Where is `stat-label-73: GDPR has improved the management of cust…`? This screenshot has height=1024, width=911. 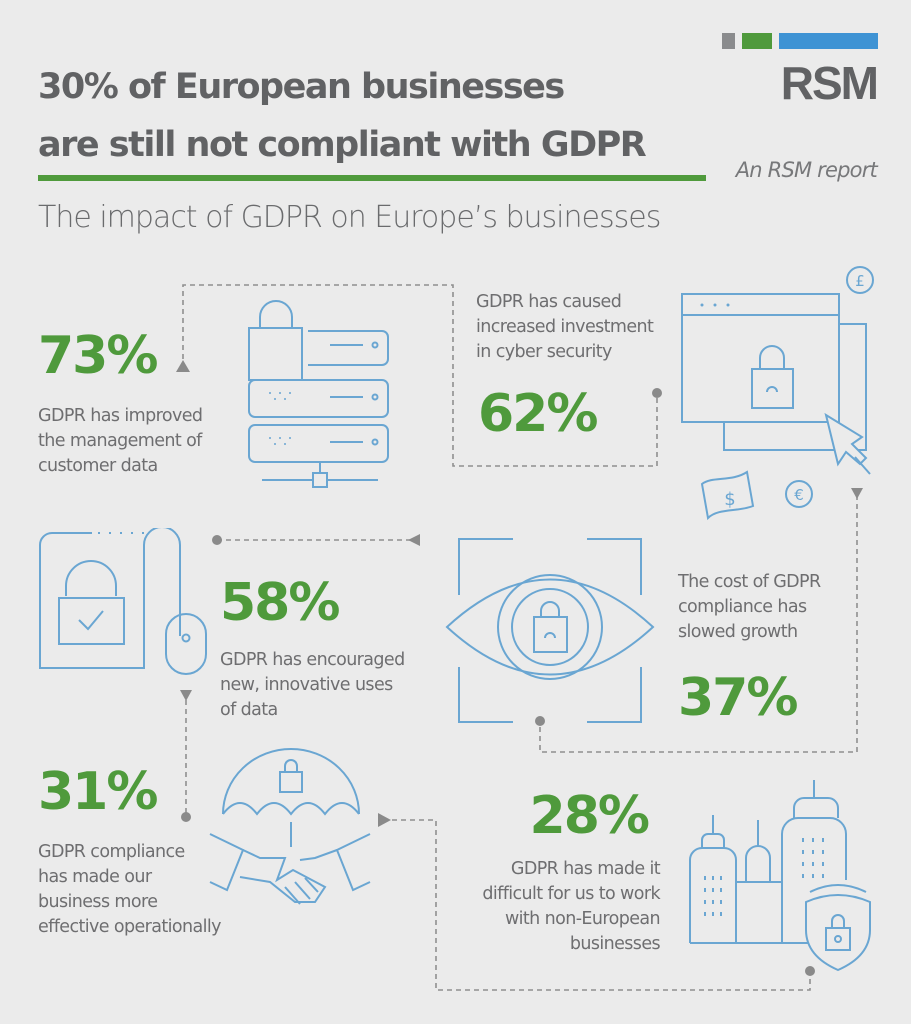 stat-label-73: GDPR has improved the management of cust… is located at coordinates (120, 441).